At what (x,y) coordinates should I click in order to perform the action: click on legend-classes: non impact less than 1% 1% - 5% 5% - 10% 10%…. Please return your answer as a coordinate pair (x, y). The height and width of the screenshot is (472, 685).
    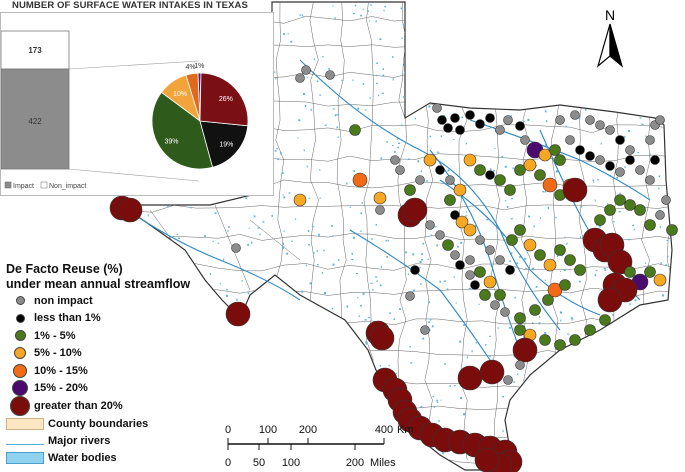
    Looking at the image, I should click on (111, 354).